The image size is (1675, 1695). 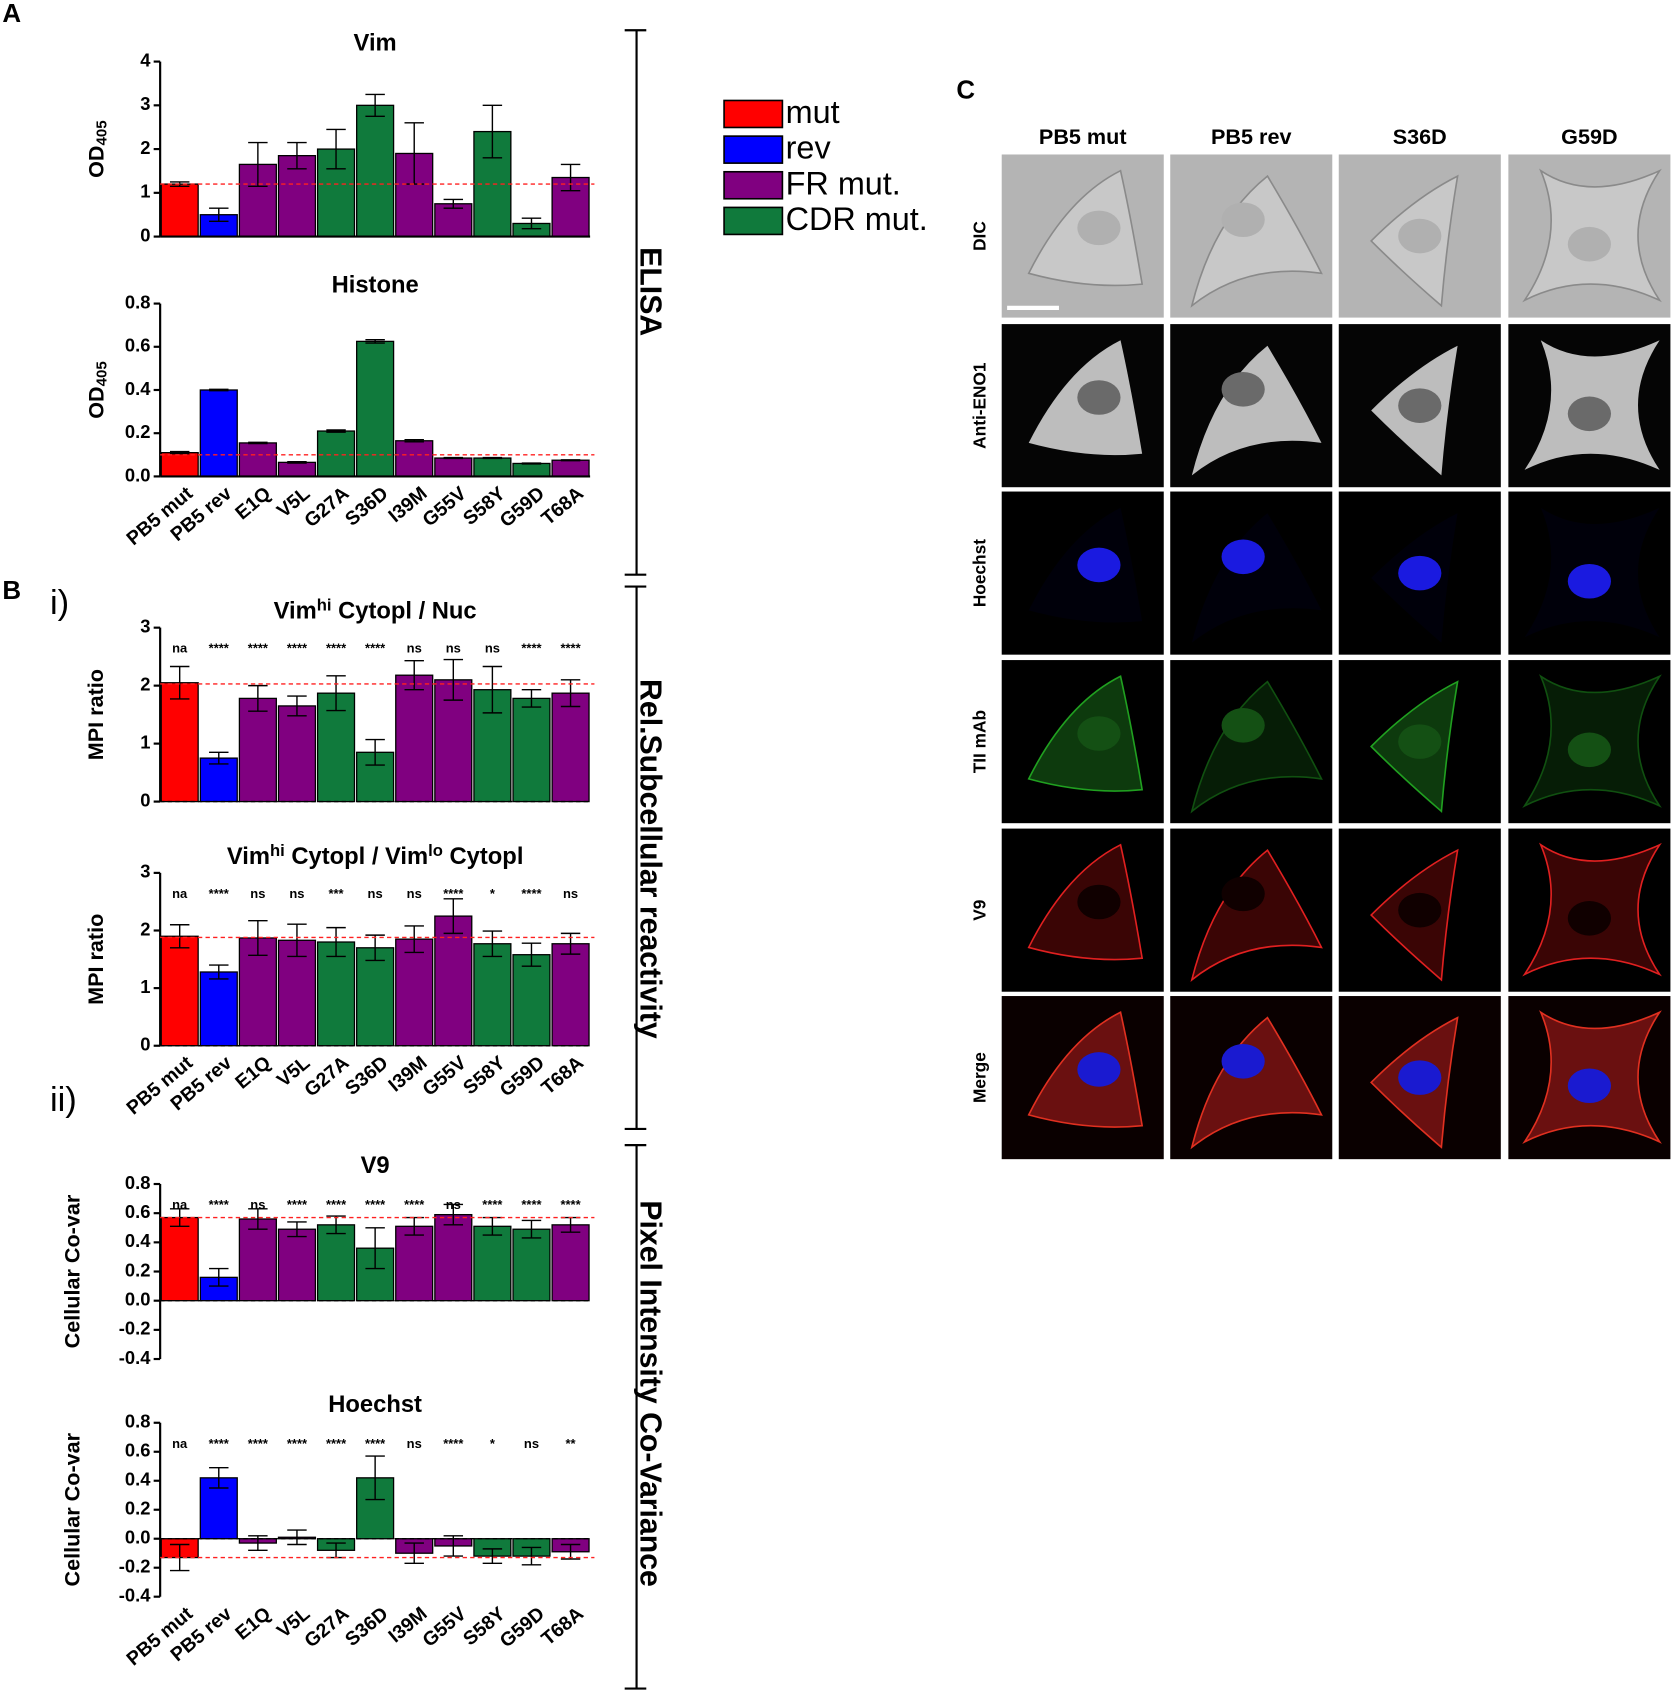 I want to click on y-axis-label: MPI ratio, so click(x=95, y=959).